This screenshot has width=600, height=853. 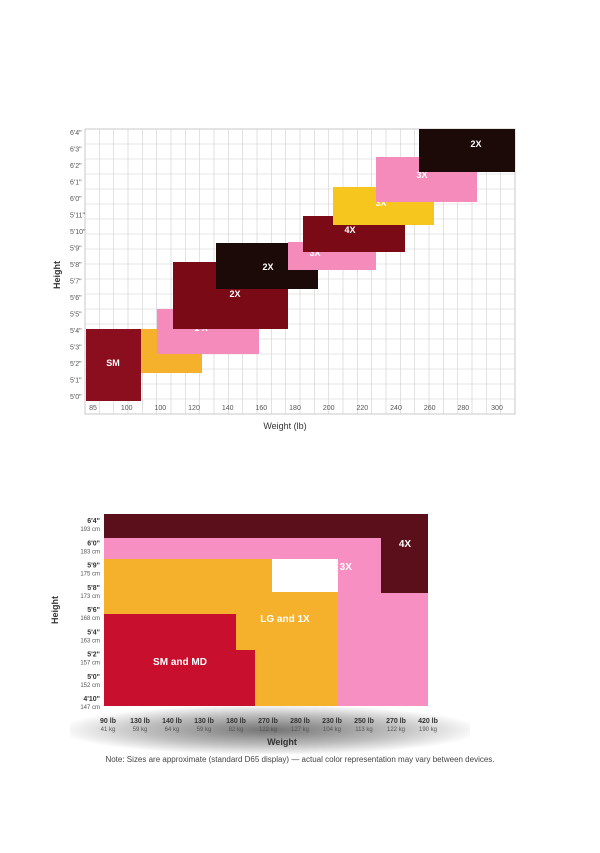 What do you see at coordinates (76, 381) in the screenshot?
I see `y-tick-label: 5'1"` at bounding box center [76, 381].